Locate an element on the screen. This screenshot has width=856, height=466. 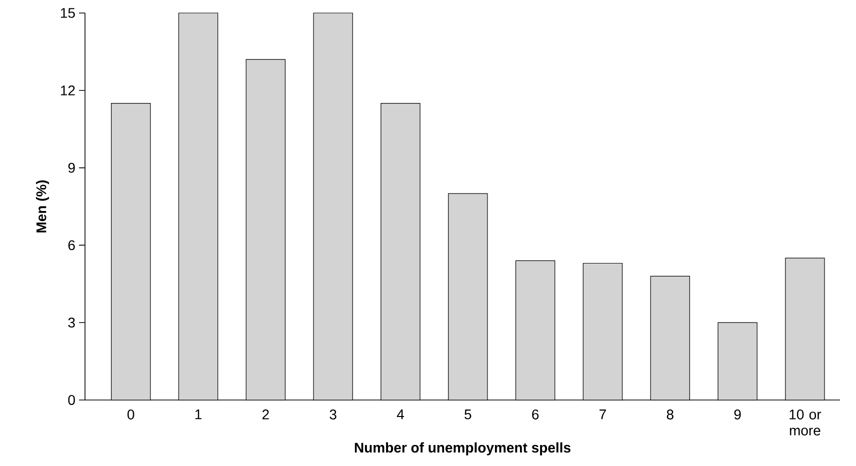
x-tick-label: 1 is located at coordinates (198, 415).